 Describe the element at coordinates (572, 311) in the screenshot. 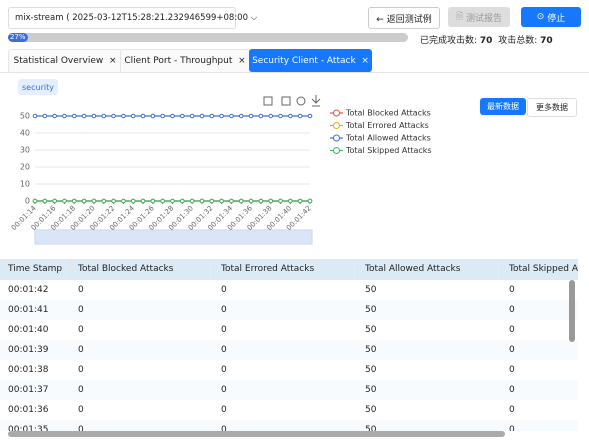

I see `v-scrollbar` at that location.